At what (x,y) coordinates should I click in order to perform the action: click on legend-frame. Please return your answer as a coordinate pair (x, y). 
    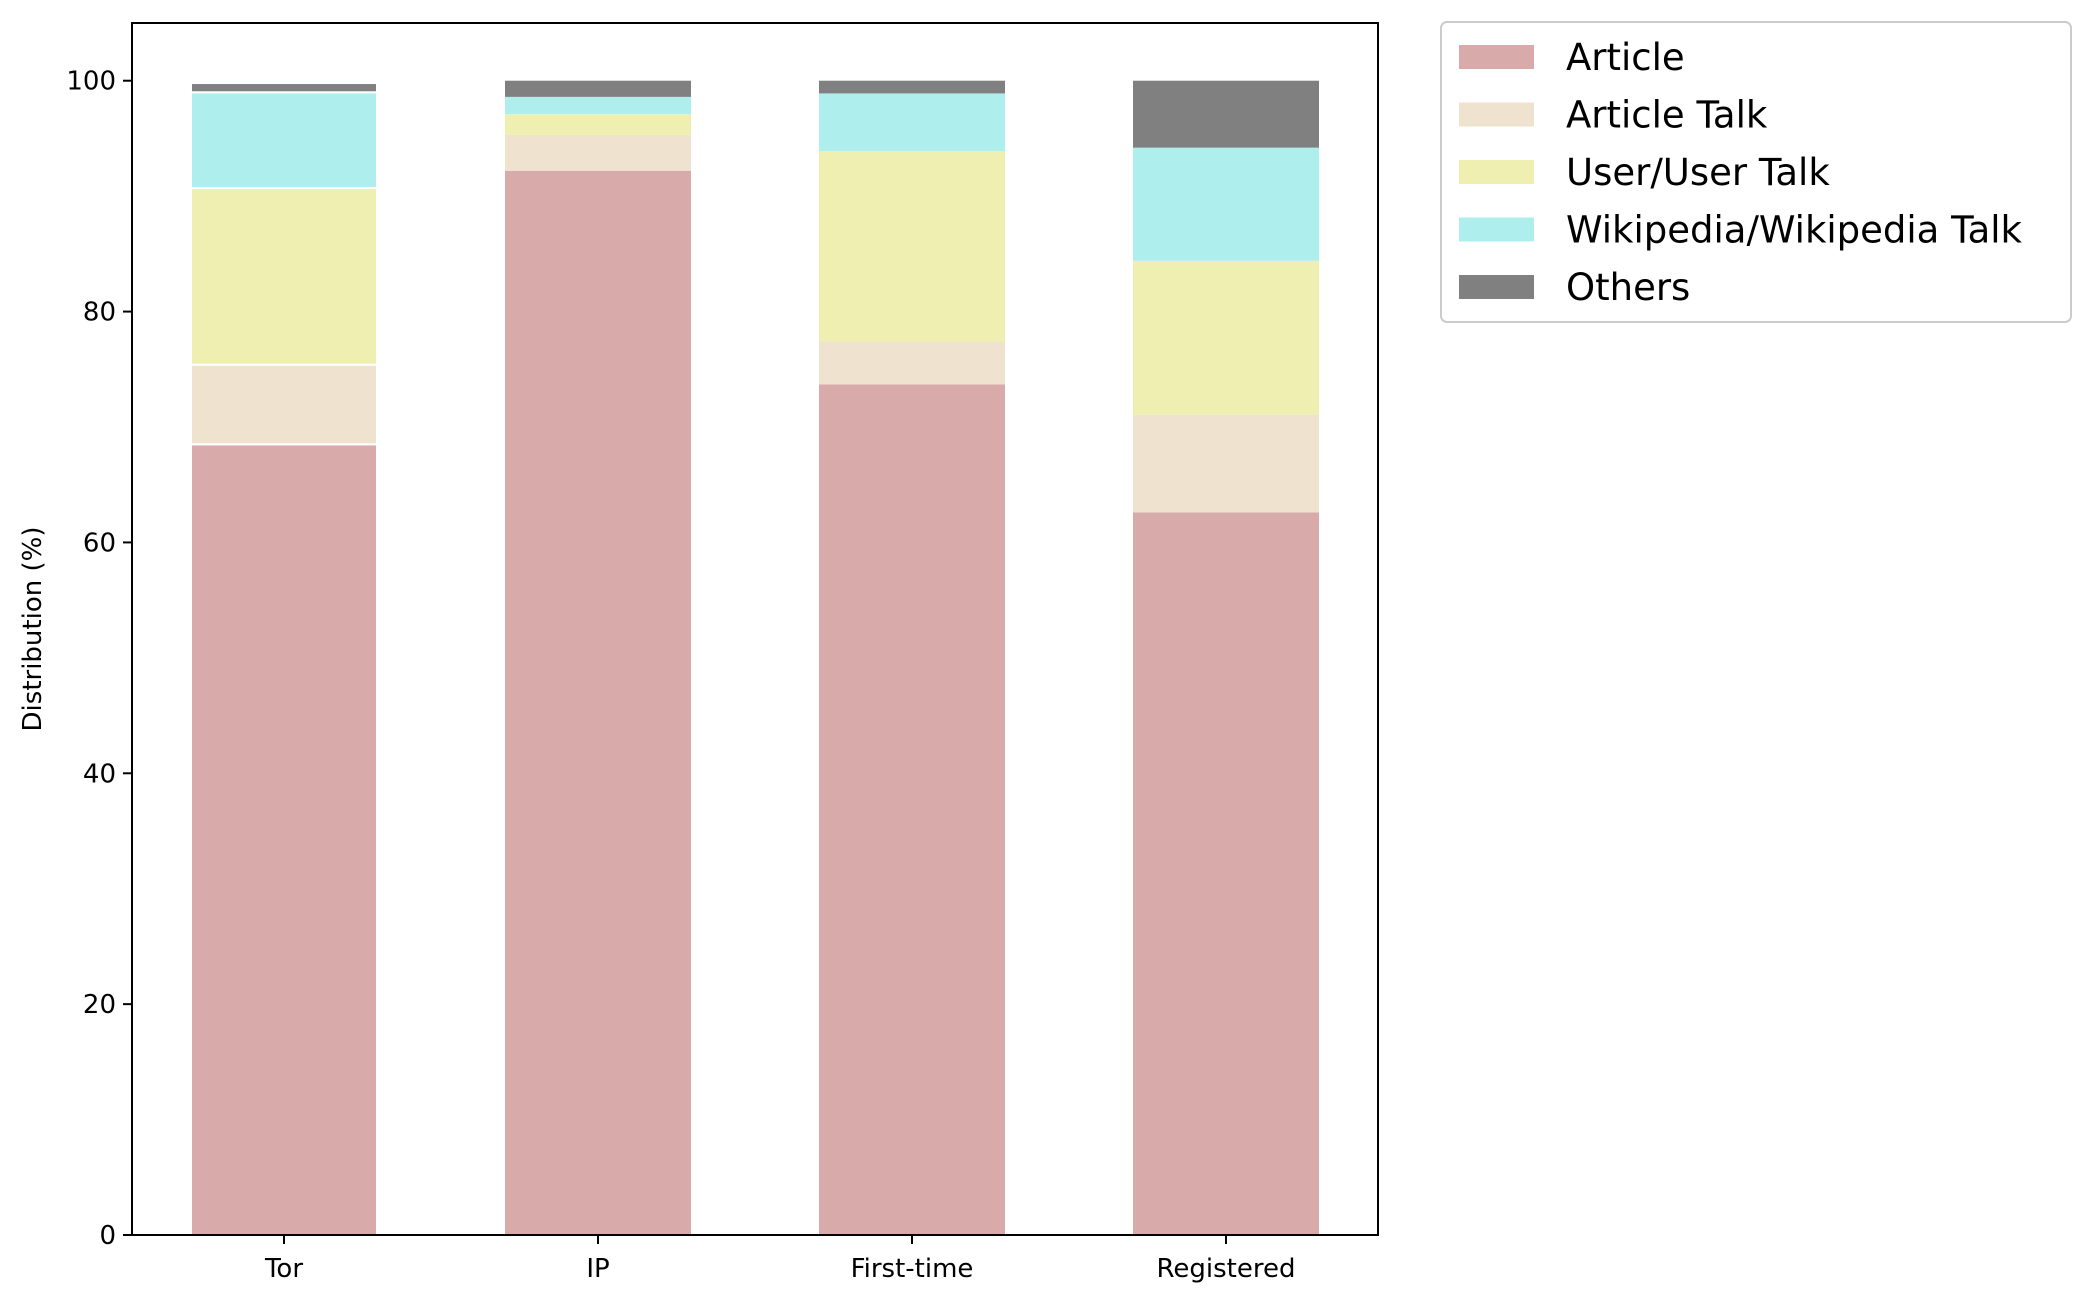
    Looking at the image, I should click on (1756, 172).